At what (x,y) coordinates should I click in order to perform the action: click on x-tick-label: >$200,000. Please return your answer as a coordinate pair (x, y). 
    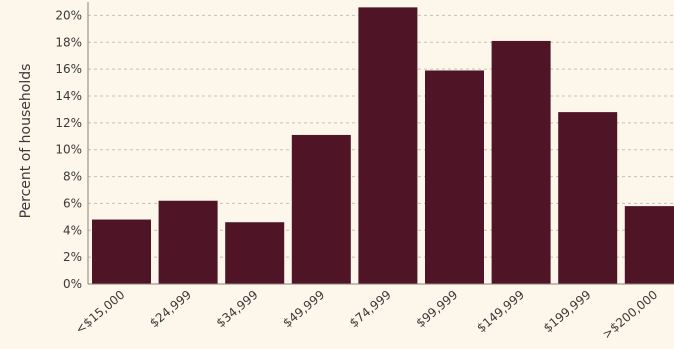
    Looking at the image, I should click on (630, 315).